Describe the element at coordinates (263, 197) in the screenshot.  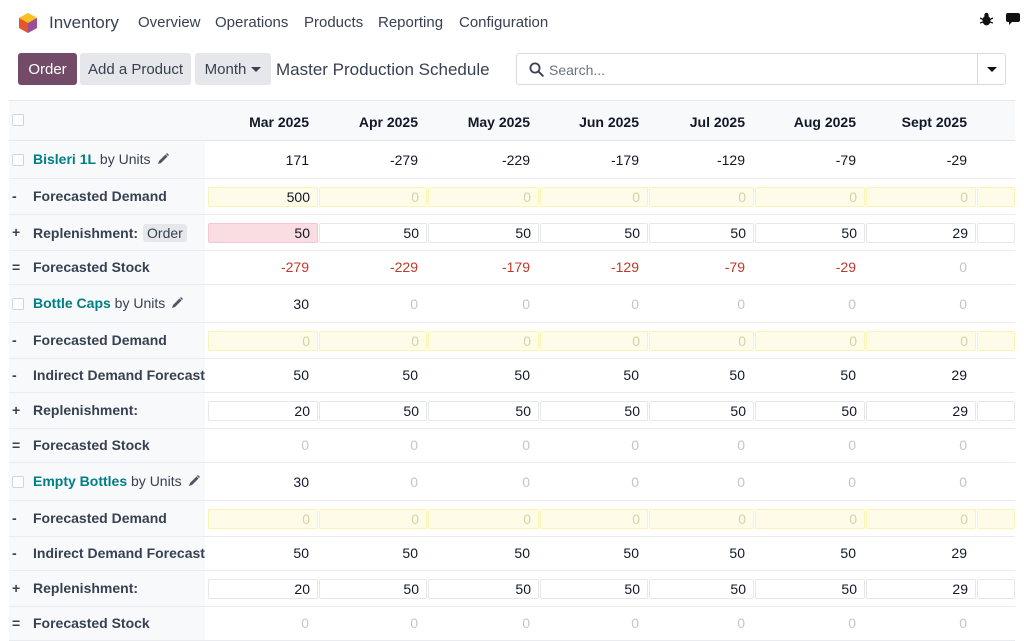
I see `forecast-demand-input: 500` at that location.